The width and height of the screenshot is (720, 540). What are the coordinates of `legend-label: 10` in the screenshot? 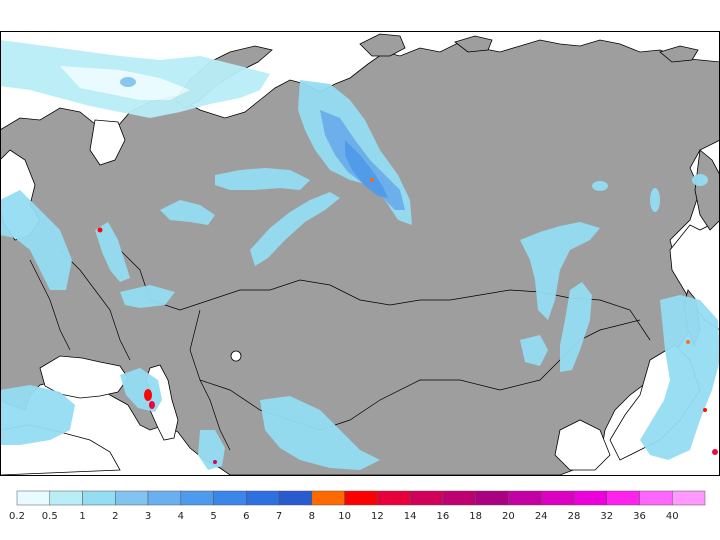 It's located at (344, 516).